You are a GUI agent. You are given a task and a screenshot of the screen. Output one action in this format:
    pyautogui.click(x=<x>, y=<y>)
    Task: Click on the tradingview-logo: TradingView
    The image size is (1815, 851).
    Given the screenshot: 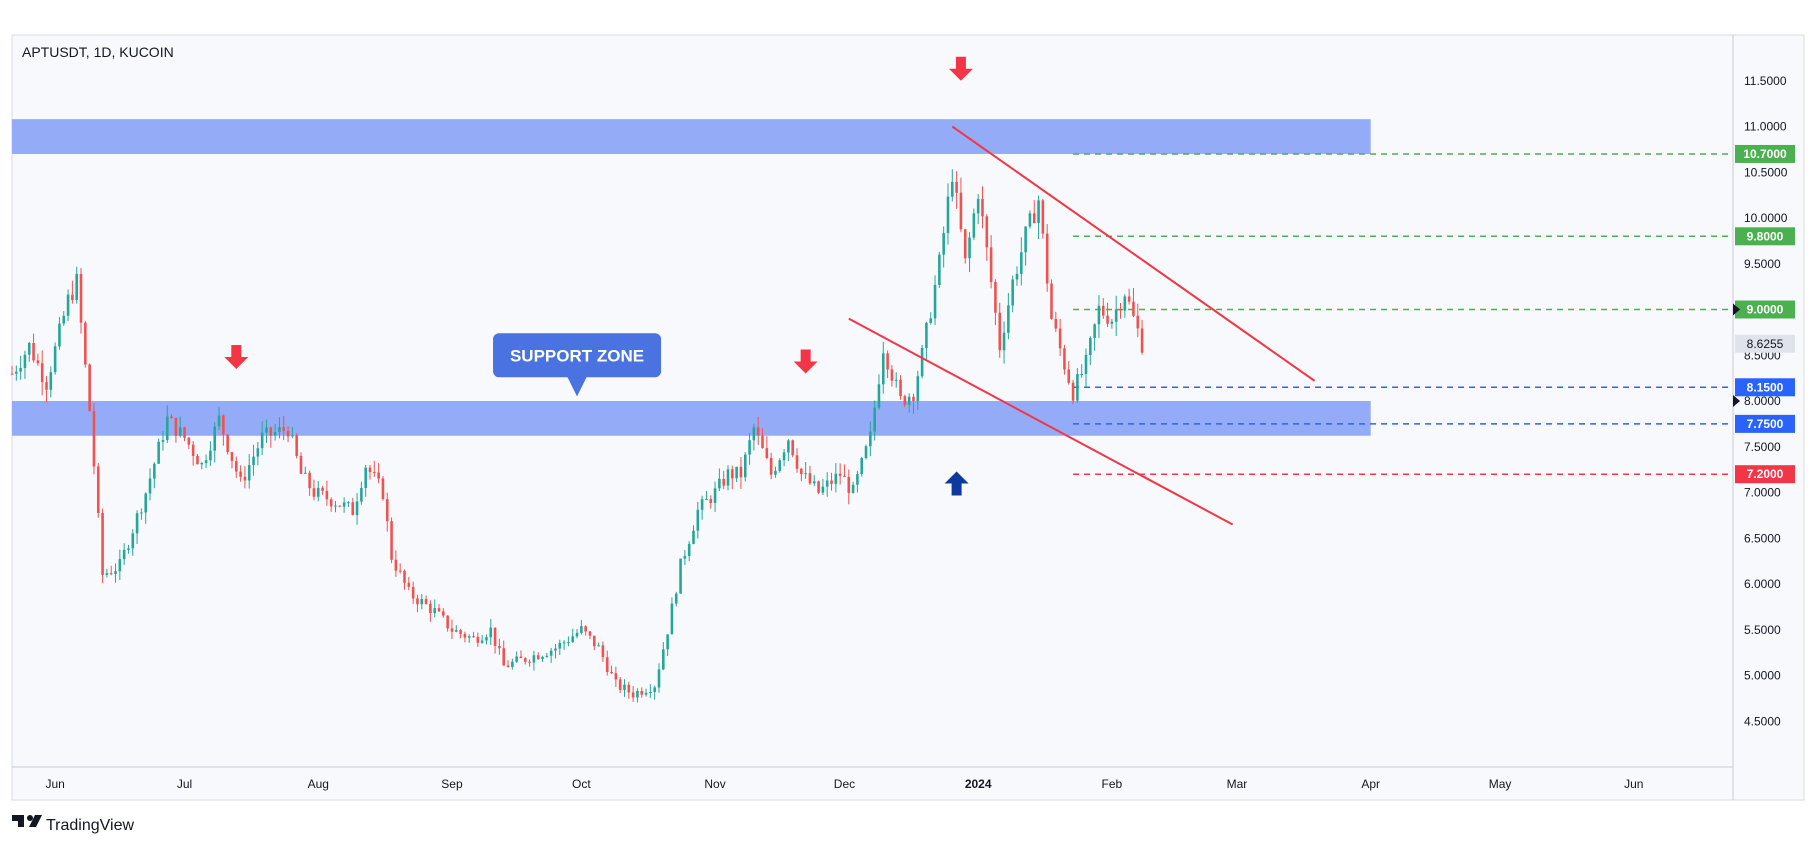 What is the action you would take?
    pyautogui.click(x=73, y=824)
    